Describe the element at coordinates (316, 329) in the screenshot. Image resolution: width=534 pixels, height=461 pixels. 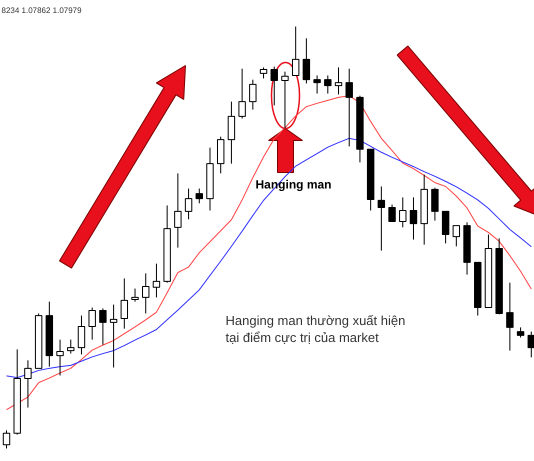
I see `annotation: Hanging man thường xuất hiện tại điểm cực trị của market` at that location.